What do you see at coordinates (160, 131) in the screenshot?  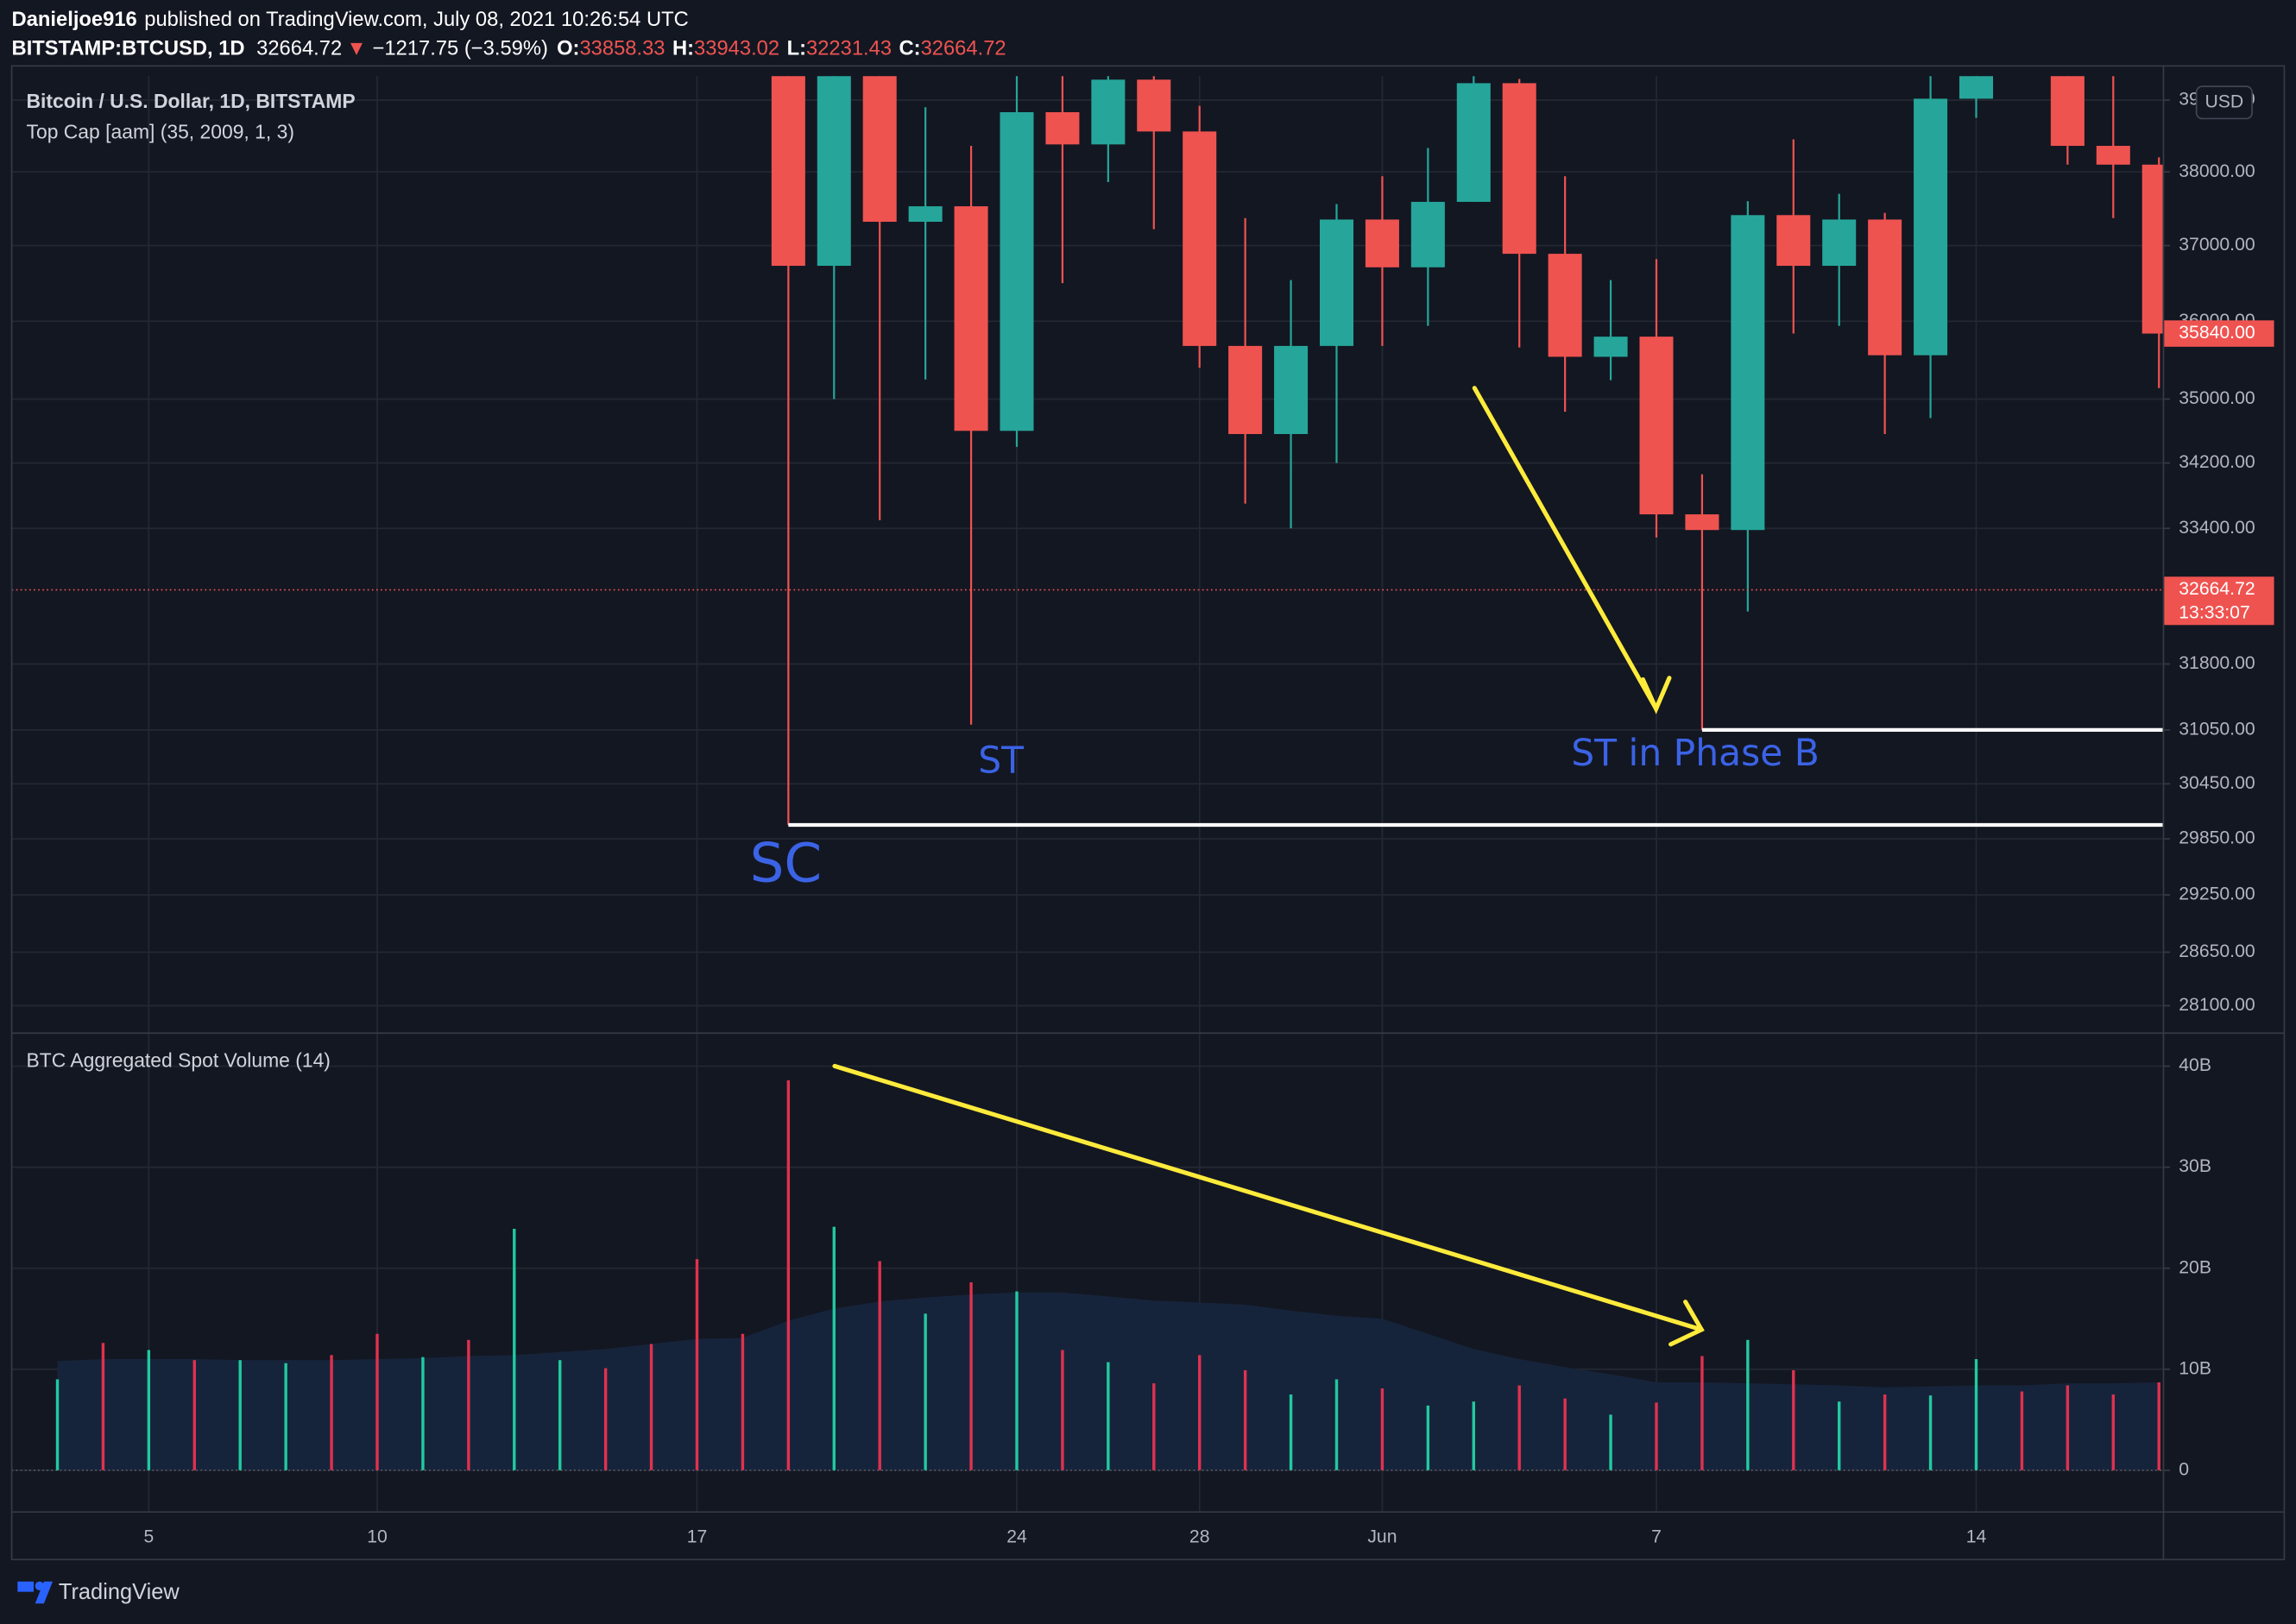 I see `indicator-title: Top Cap [aam] (35, 2009, 1, 3)` at bounding box center [160, 131].